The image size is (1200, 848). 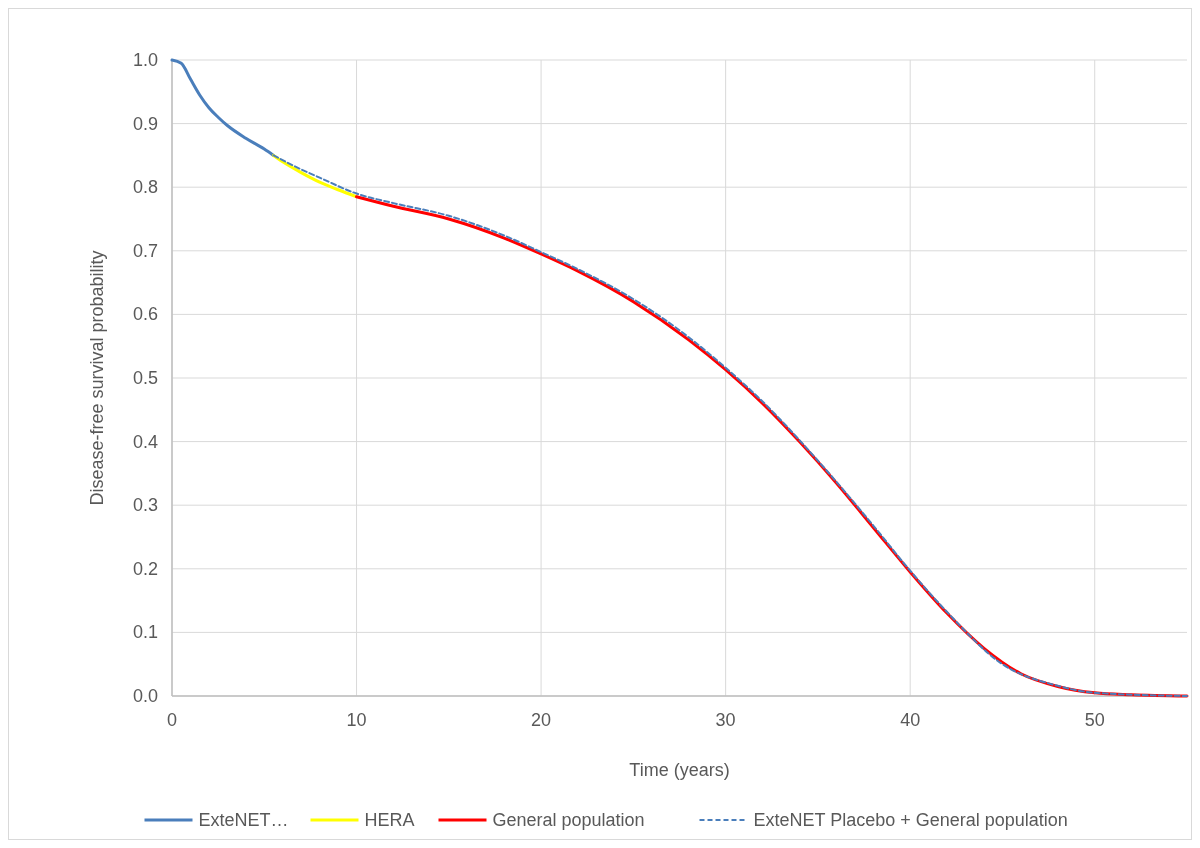 What do you see at coordinates (145, 632) in the screenshot?
I see `y-tick-label: 0.1` at bounding box center [145, 632].